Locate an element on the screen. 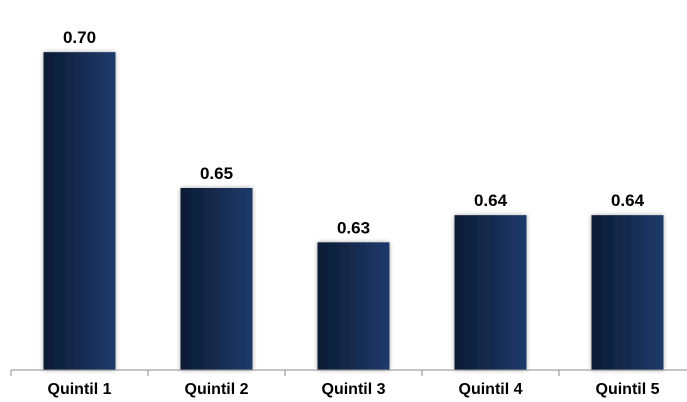  value-label-2: 0.65 is located at coordinates (216, 173).